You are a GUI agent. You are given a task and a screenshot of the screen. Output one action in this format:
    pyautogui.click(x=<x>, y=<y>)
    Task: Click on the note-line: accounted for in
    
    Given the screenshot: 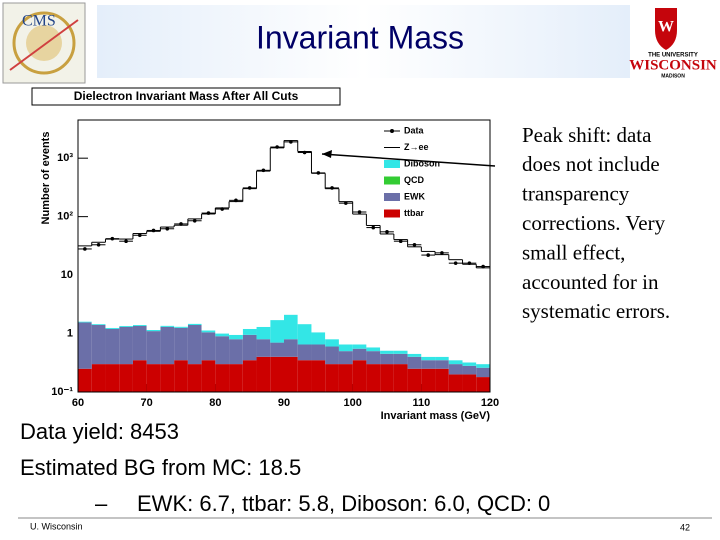 What is the action you would take?
    pyautogui.click(x=590, y=282)
    